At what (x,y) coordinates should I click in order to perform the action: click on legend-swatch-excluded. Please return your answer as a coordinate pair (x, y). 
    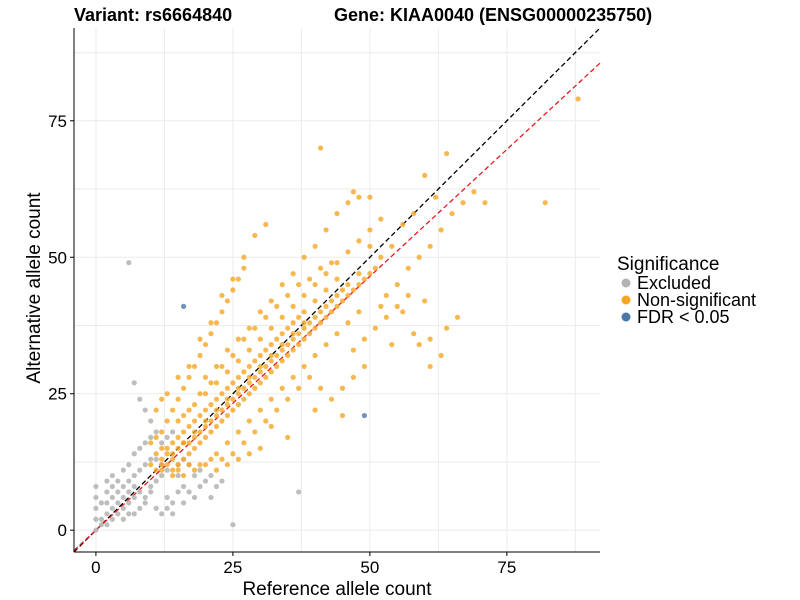
    Looking at the image, I should click on (626, 283).